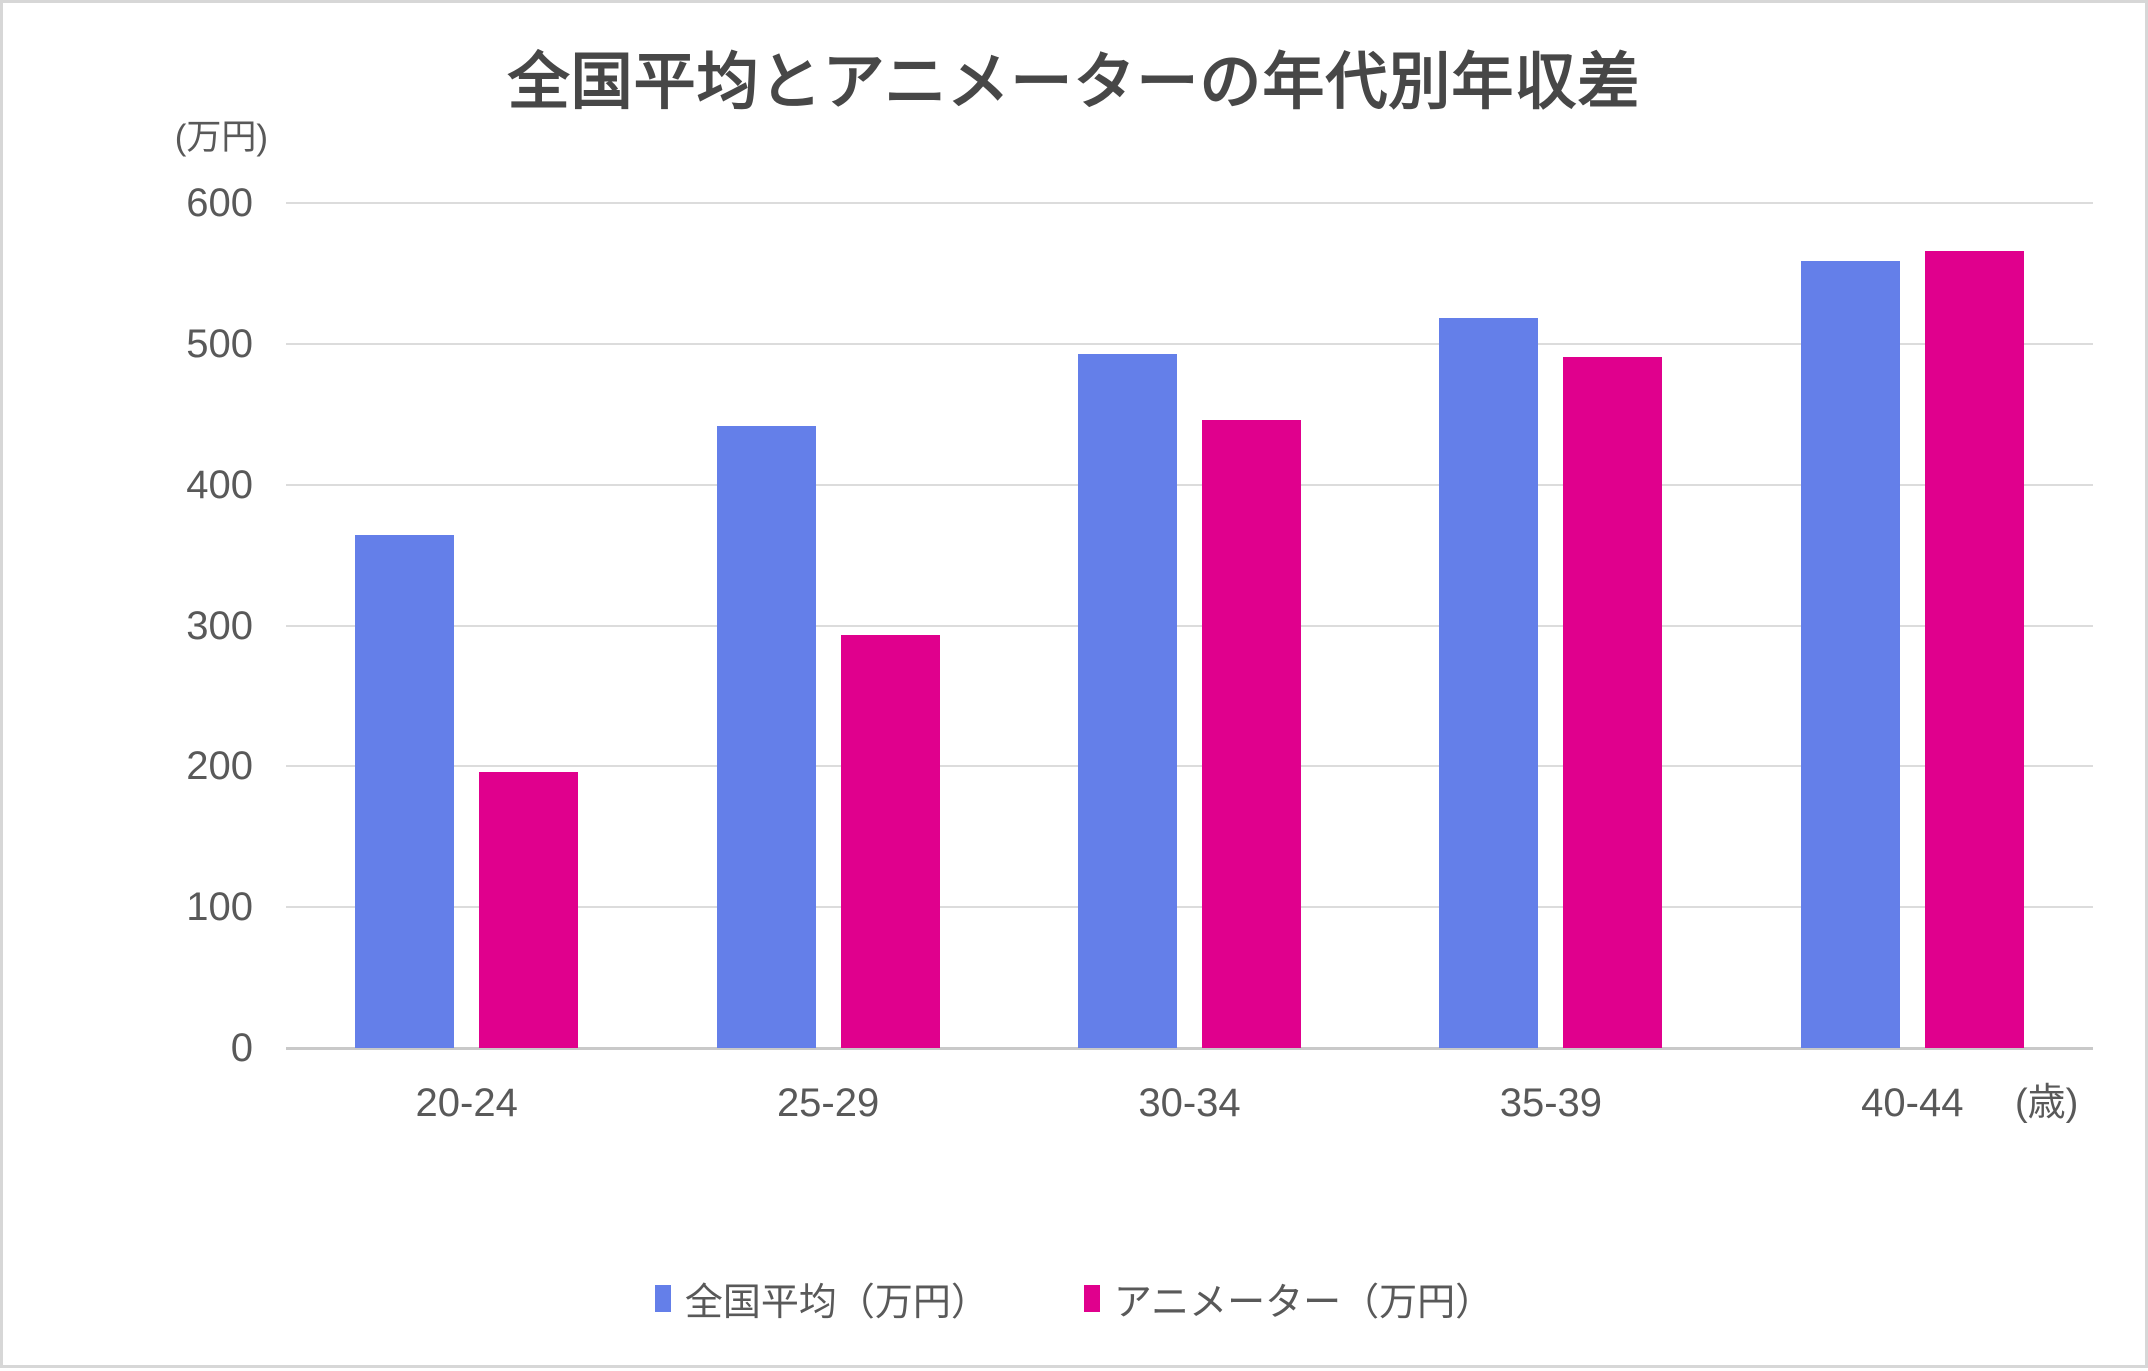 This screenshot has width=2148, height=1371. I want to click on x-tick-label: 35-39, so click(1551, 1103).